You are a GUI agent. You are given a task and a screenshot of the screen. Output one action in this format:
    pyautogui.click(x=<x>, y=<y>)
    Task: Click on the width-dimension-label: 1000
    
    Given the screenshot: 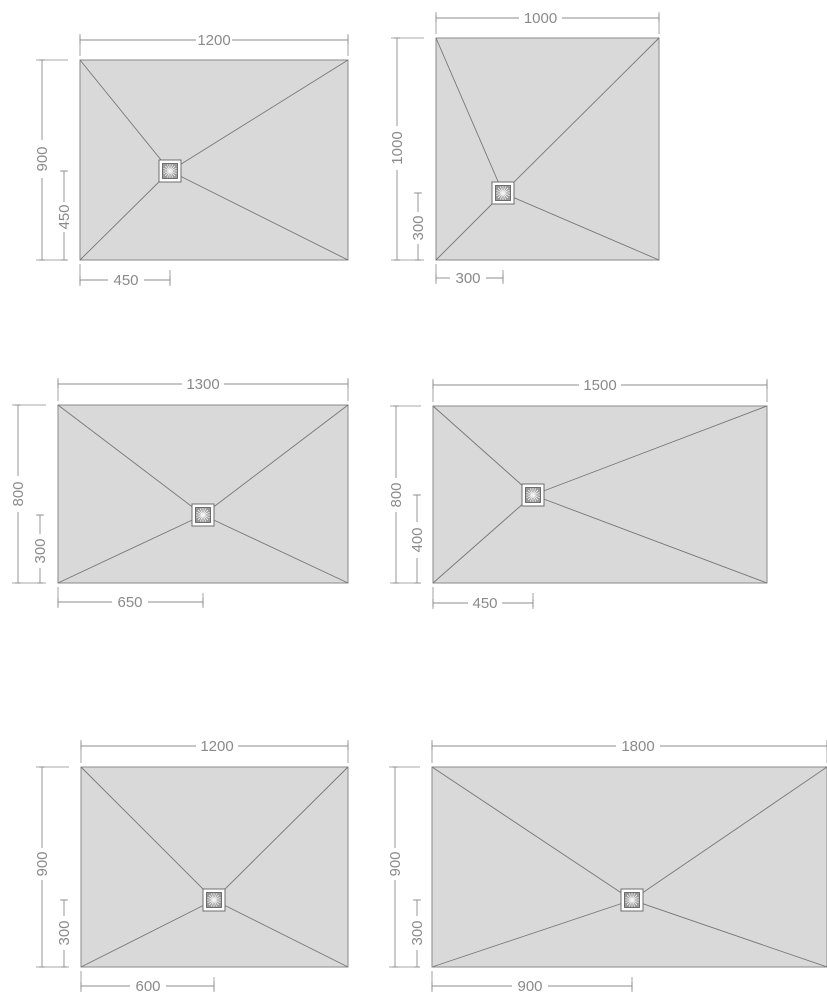 What is the action you would take?
    pyautogui.click(x=540, y=18)
    